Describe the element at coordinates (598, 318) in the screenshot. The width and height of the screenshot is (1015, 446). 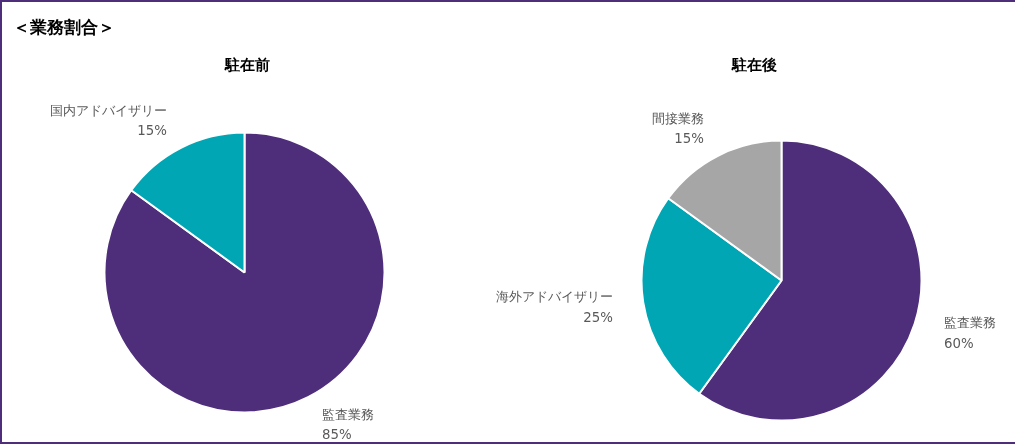
I see `data-label: 25%` at that location.